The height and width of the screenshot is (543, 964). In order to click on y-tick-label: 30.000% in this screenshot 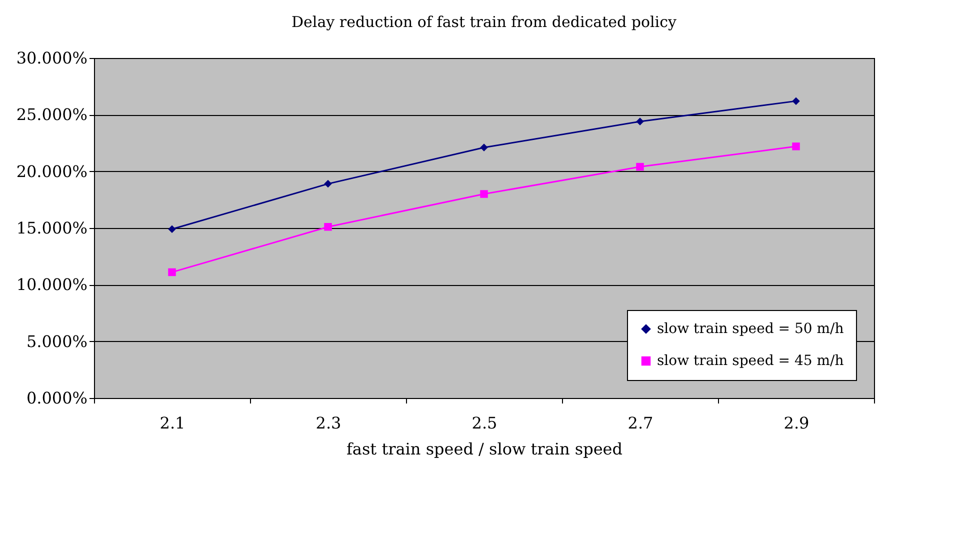, I will do `click(52, 58)`.